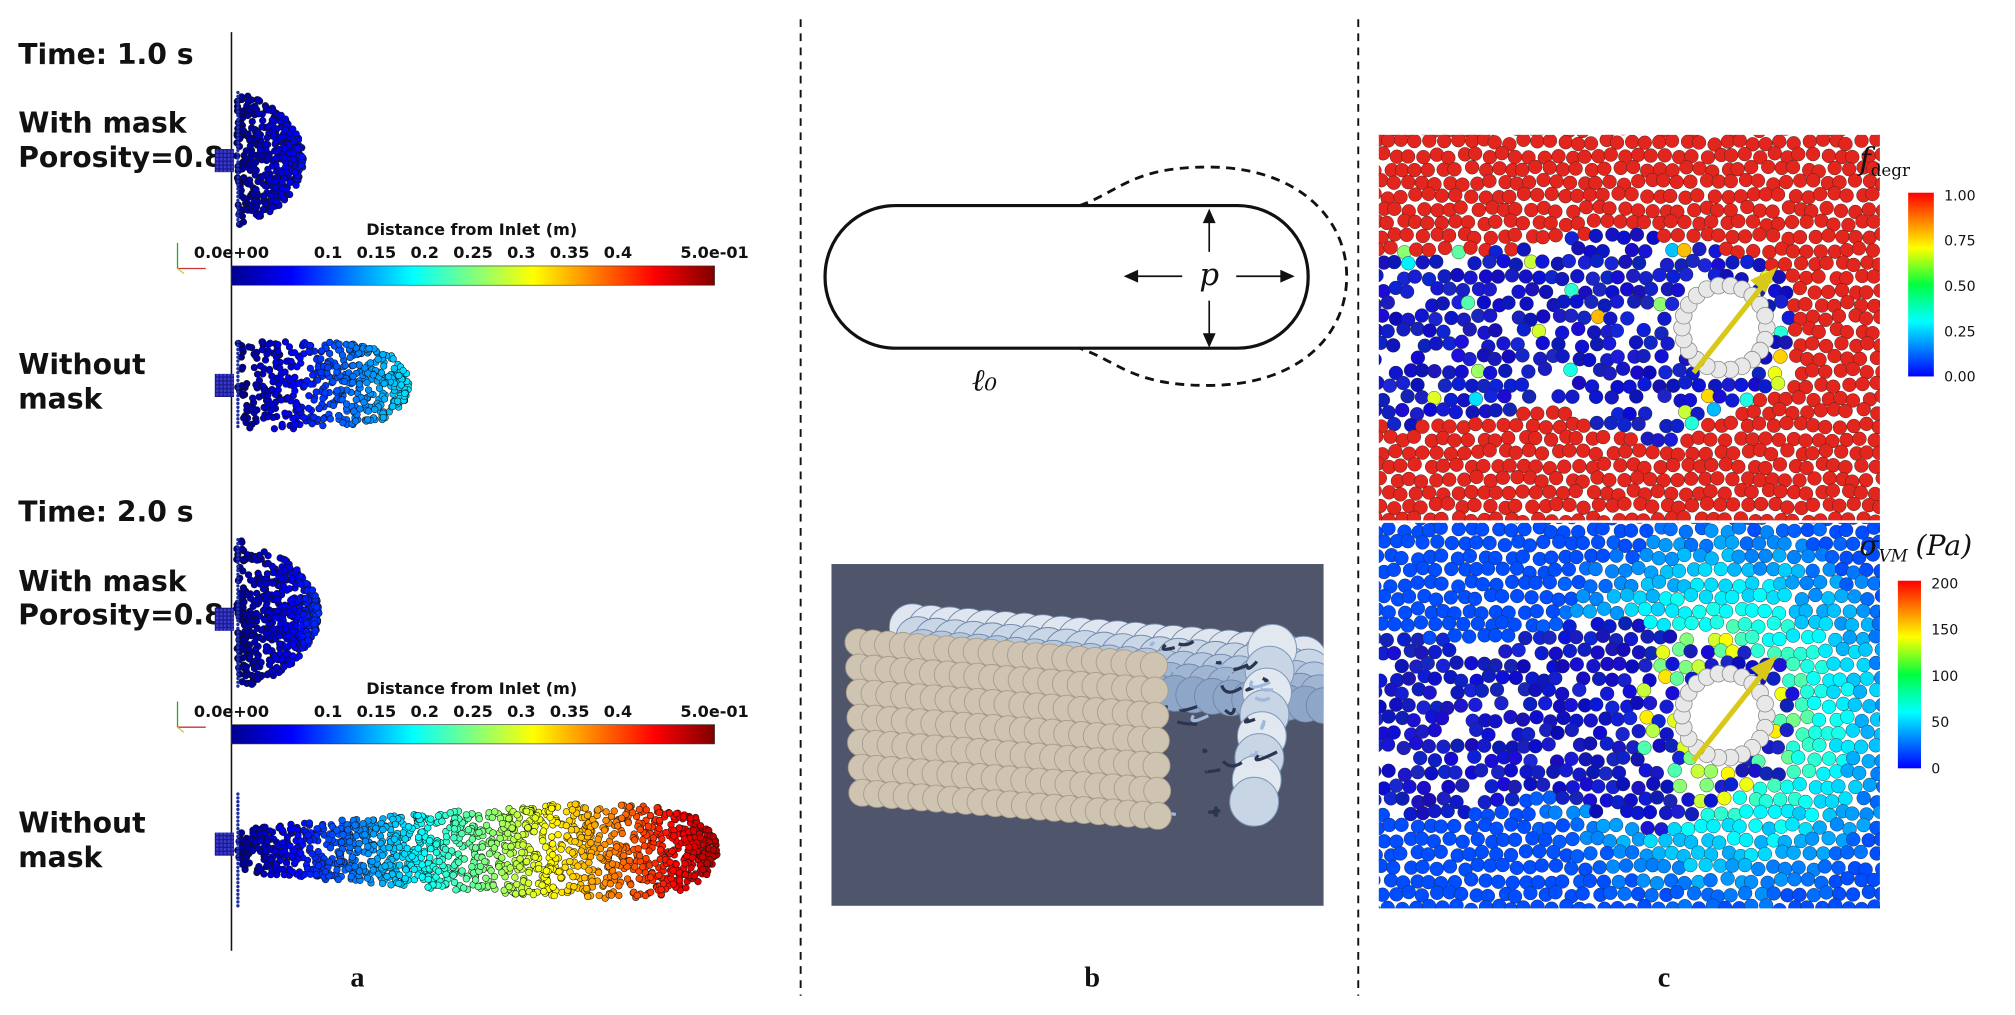  Describe the element at coordinates (1066, 276) in the screenshot. I see `capsule-outline` at that location.